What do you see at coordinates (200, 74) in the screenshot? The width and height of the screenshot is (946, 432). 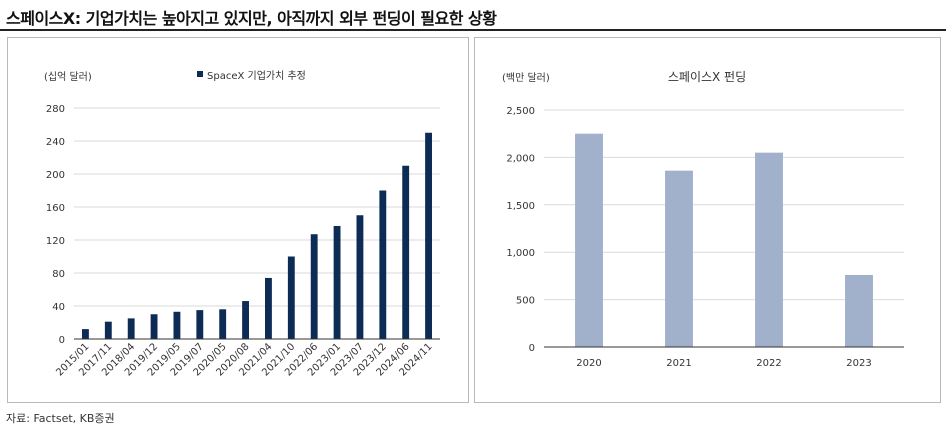 I see `legend-swatch` at bounding box center [200, 74].